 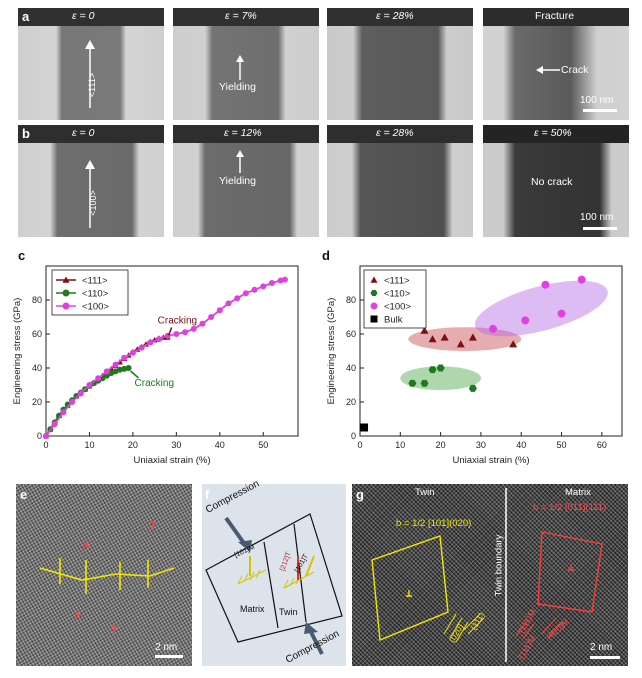 What do you see at coordinates (237, 87) in the screenshot?
I see `yielding-label-a: Yielding` at bounding box center [237, 87].